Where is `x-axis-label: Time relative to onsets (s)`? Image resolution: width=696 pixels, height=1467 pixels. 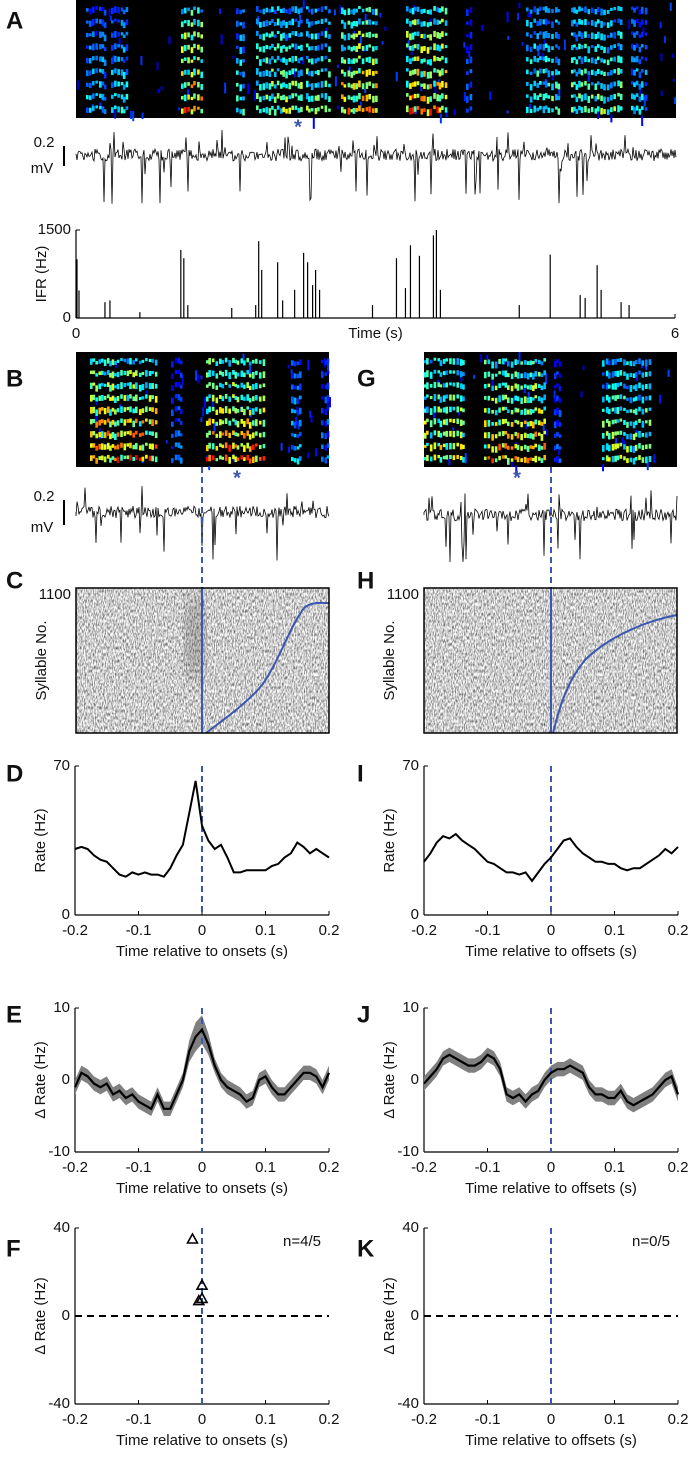
x-axis-label: Time relative to onsets (s) is located at coordinates (202, 951).